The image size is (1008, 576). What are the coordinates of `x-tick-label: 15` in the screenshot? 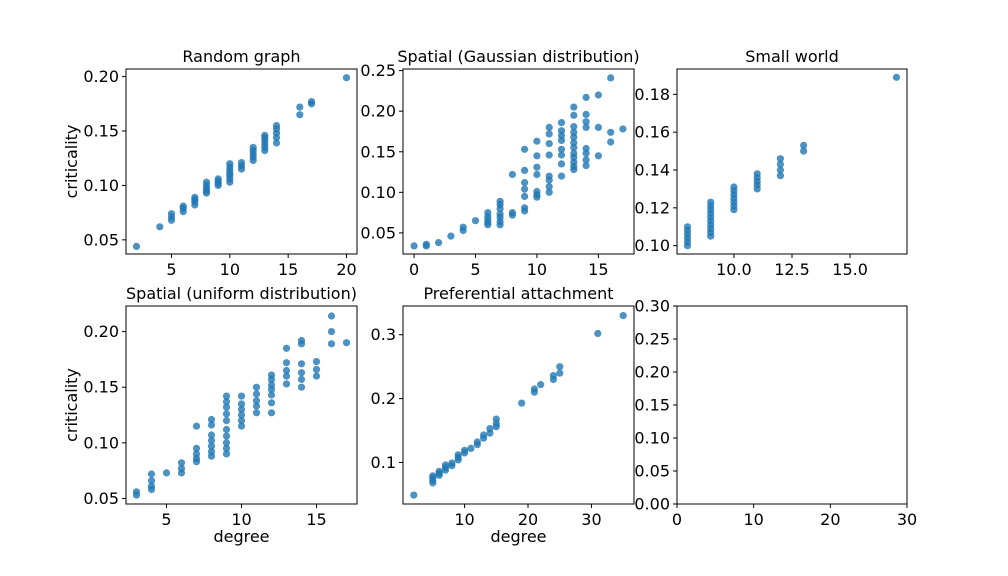 It's located at (316, 519).